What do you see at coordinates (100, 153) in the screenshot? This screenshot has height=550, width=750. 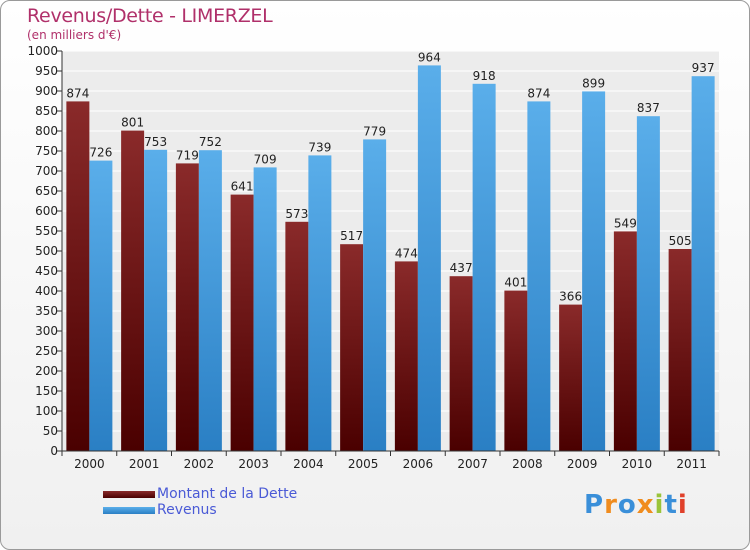 I see `data-label: 726` at bounding box center [100, 153].